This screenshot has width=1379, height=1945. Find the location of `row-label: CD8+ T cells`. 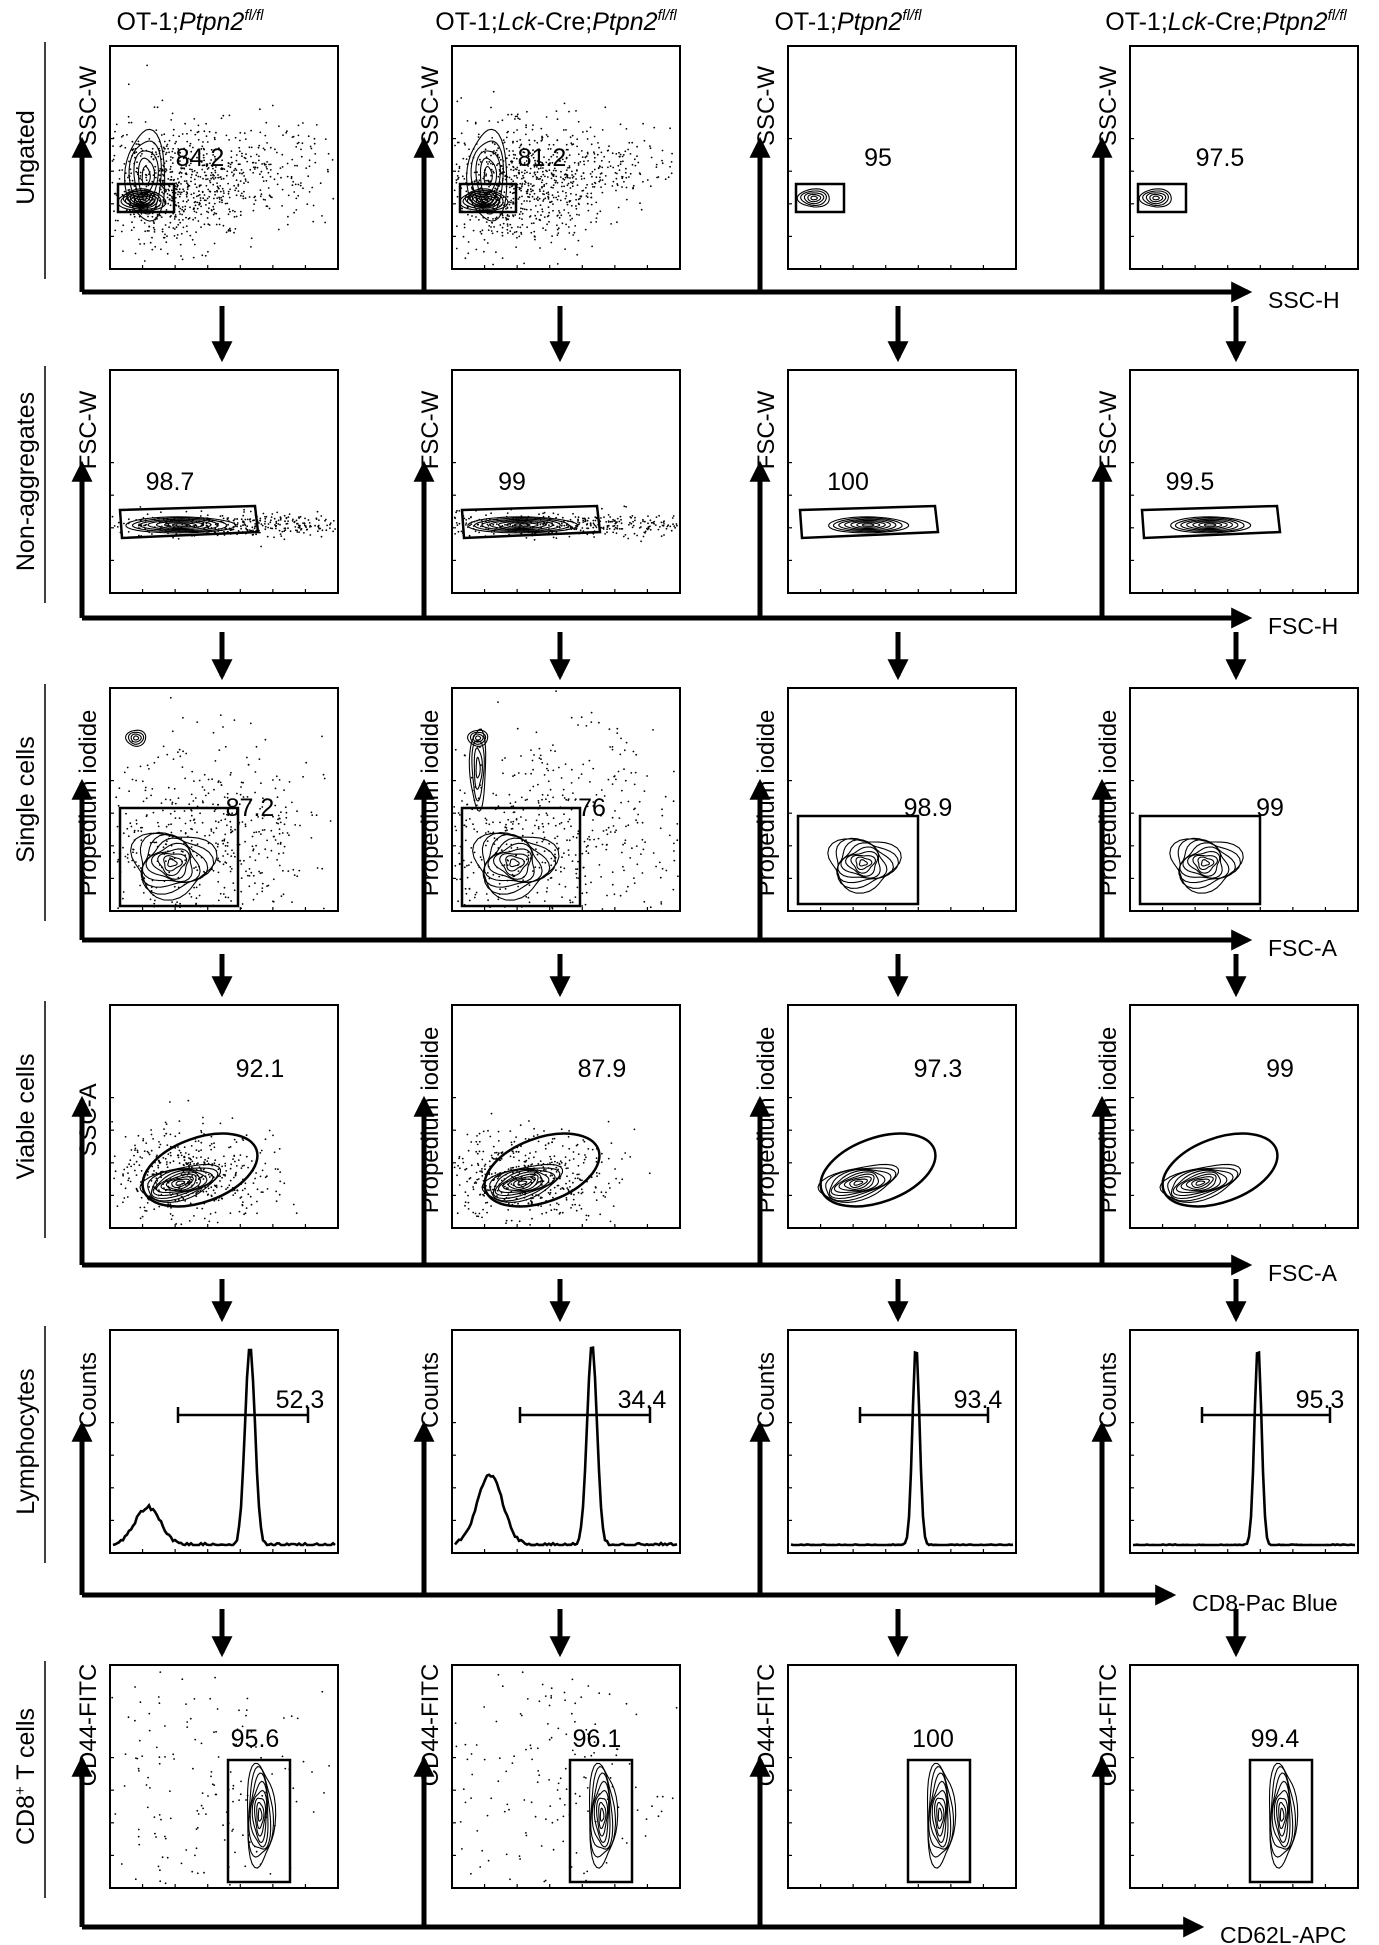

row-label: CD8+ T cells is located at coordinates (26, 1776).